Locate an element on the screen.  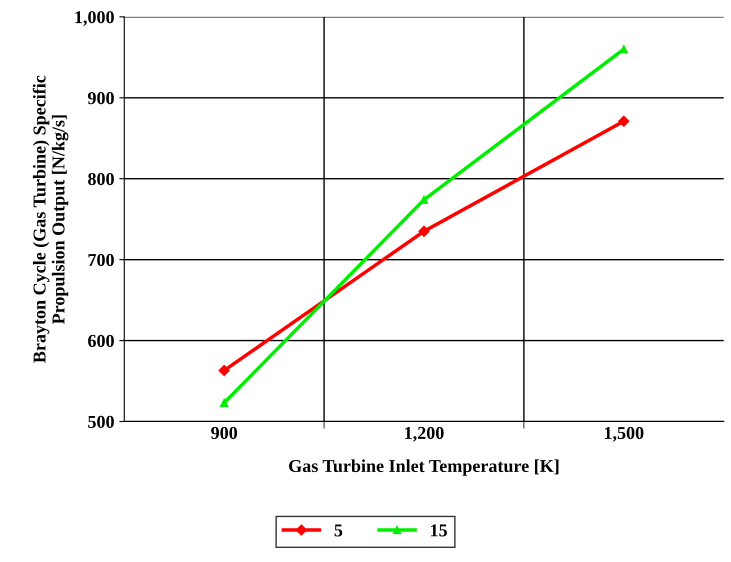
legend-label: 15 is located at coordinates (439, 530).